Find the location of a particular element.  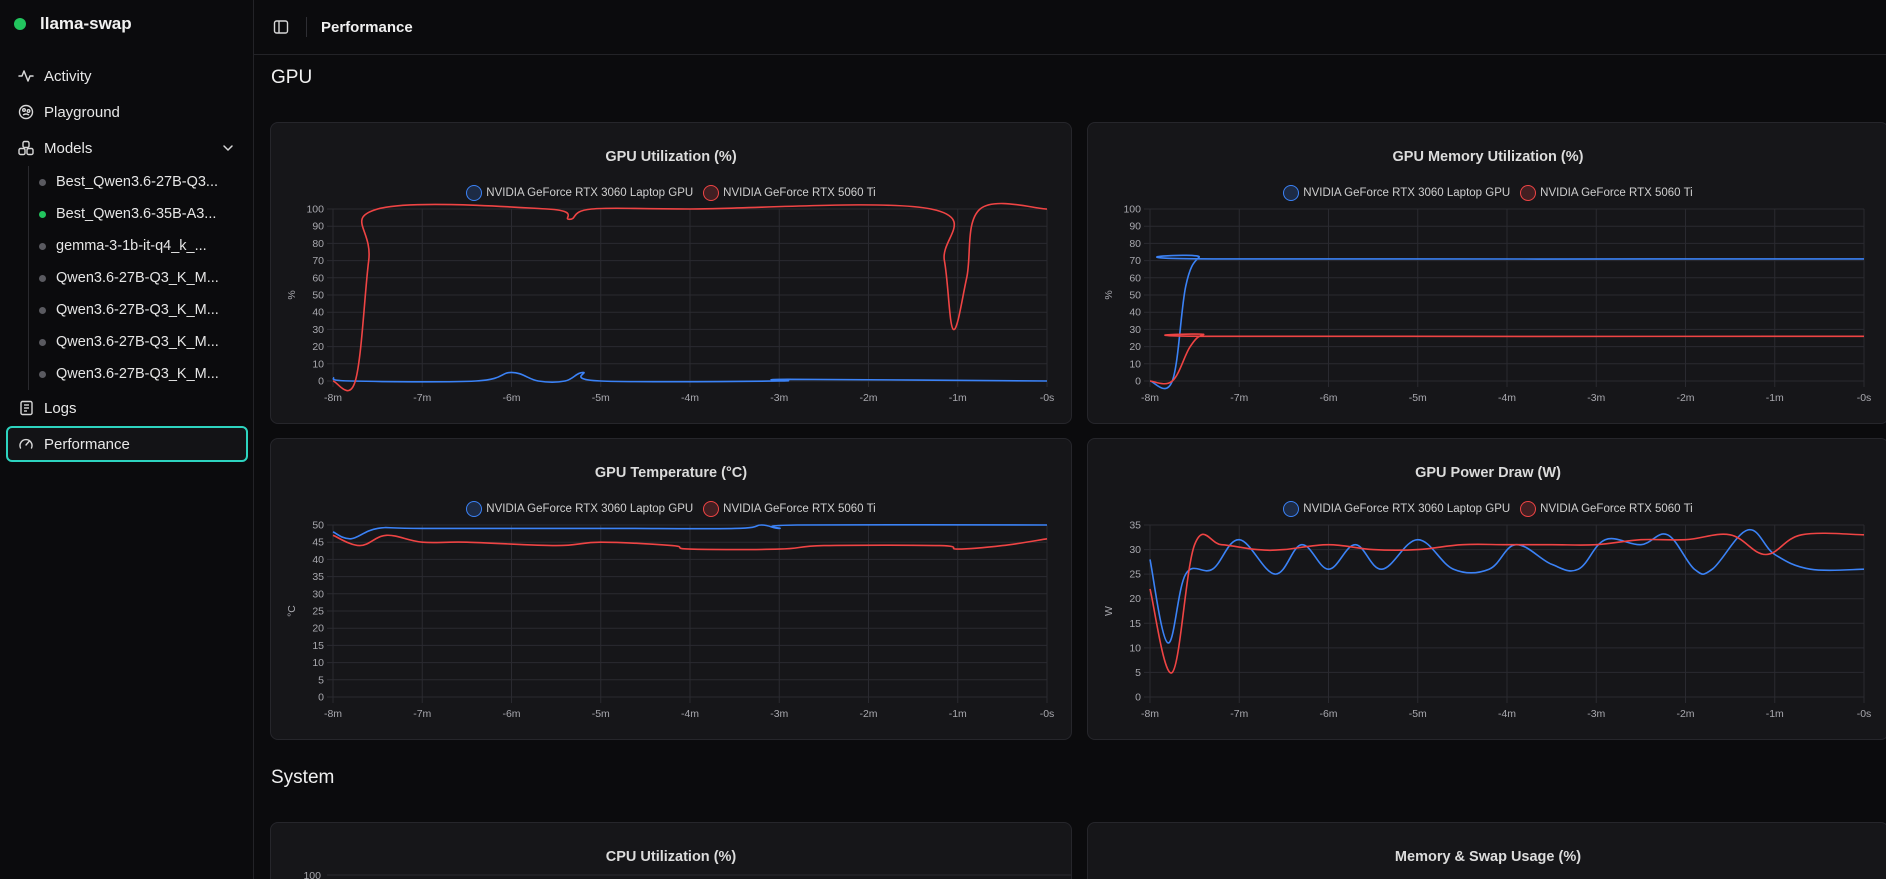

sidebar-toggle-icon is located at coordinates (281, 27).